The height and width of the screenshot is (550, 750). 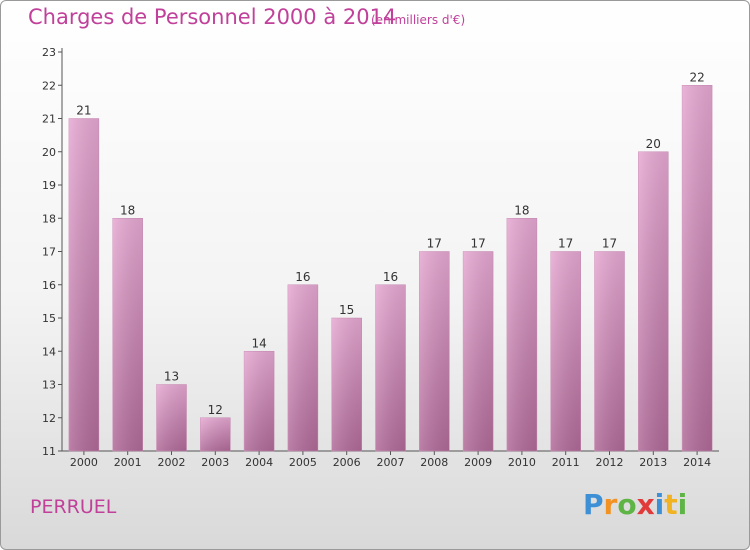 I want to click on y-tick-label: 20, so click(x=49, y=152).